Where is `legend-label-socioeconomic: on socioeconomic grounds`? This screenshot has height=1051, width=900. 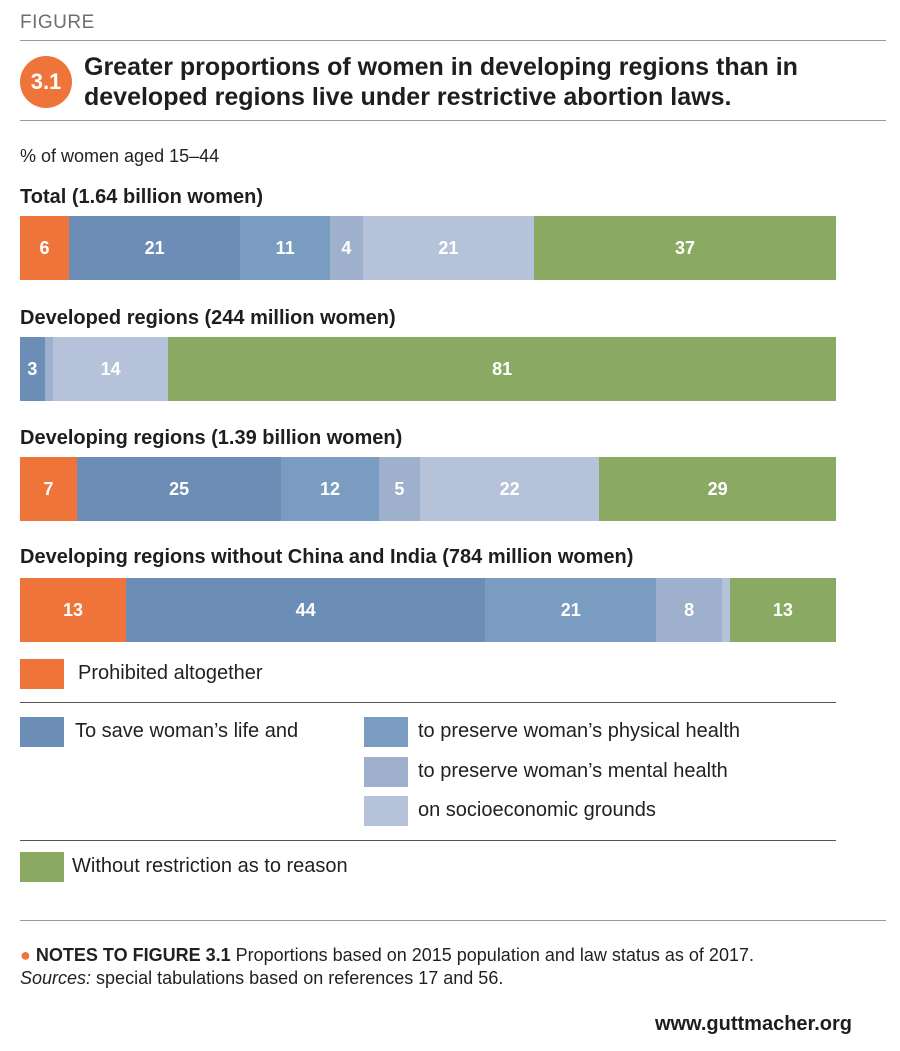 legend-label-socioeconomic: on socioeconomic grounds is located at coordinates (537, 810).